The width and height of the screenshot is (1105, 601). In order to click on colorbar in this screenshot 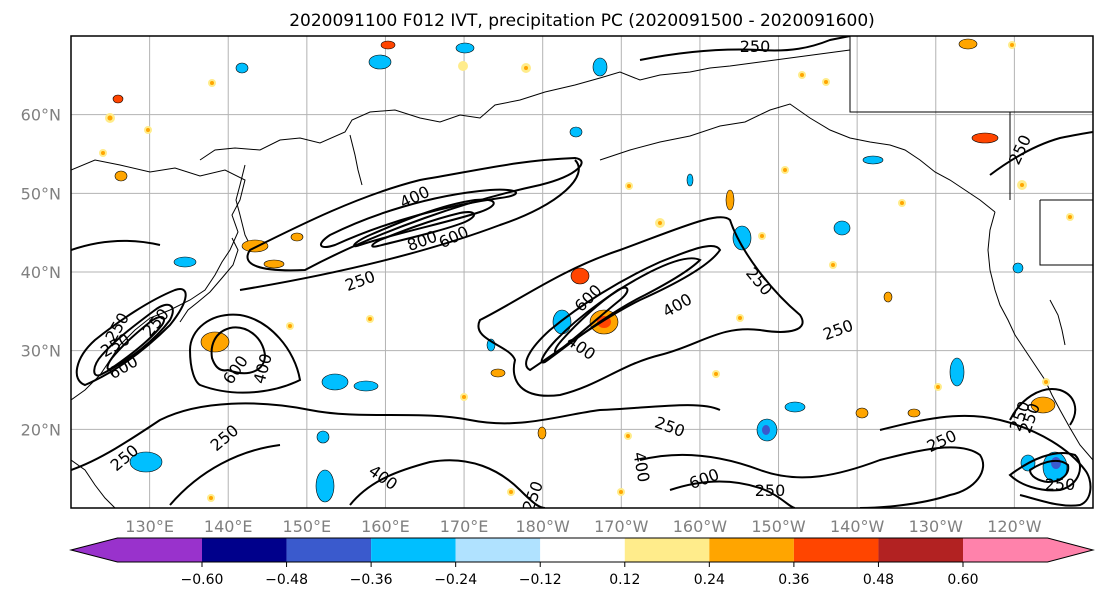, I will do `click(582, 550)`.